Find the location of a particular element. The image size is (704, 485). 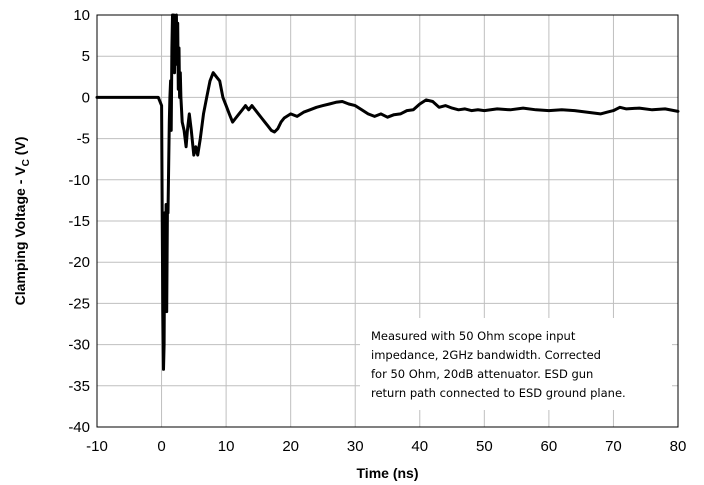

y-axis-label-unit: (V) is located at coordinates (20, 148).